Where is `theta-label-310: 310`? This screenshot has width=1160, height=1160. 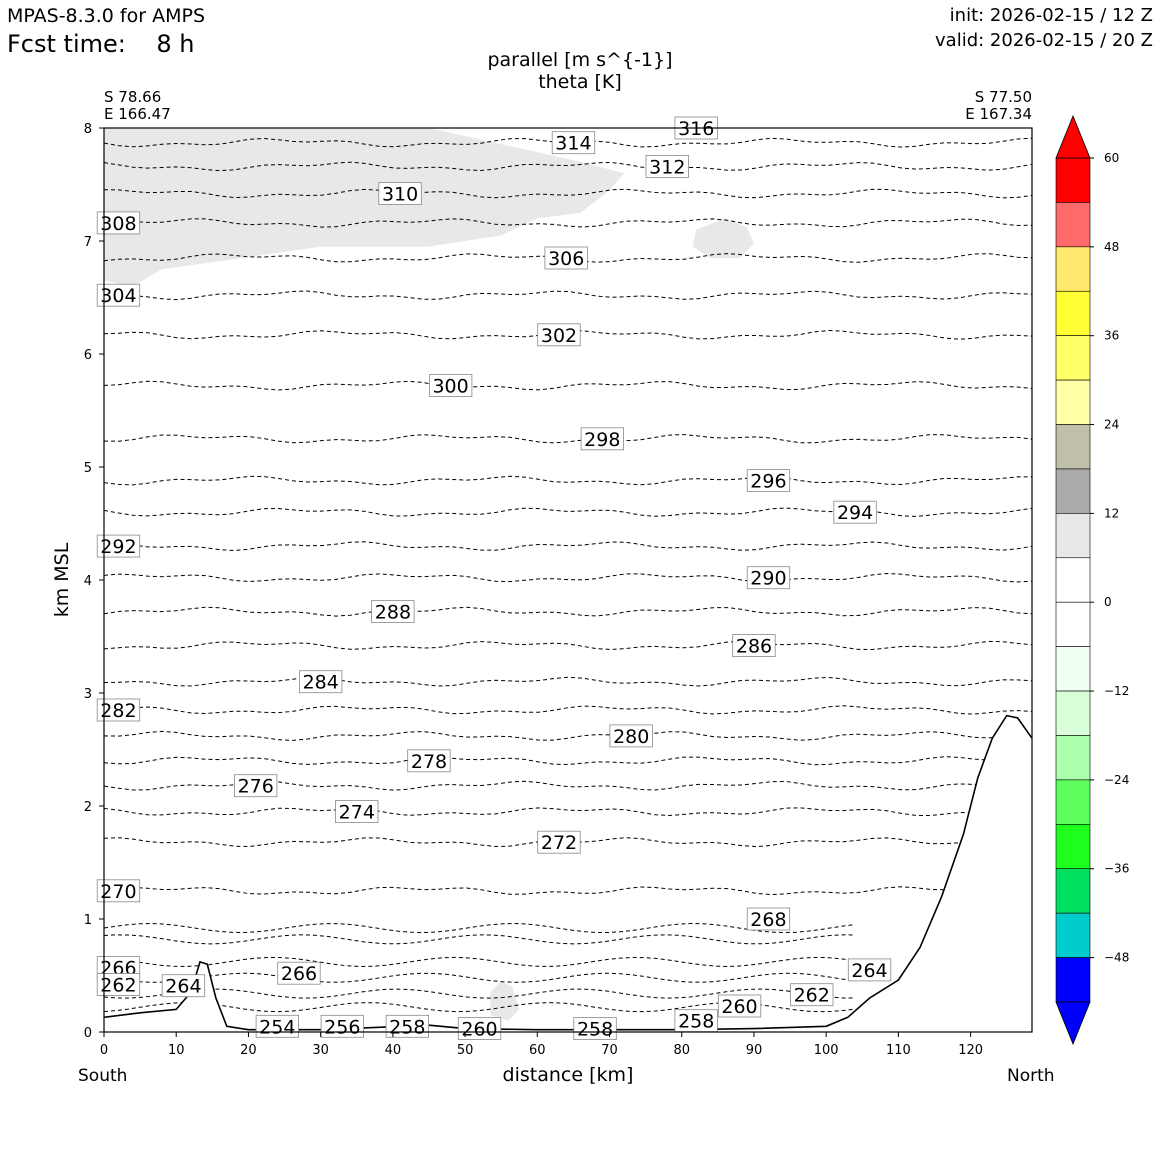 theta-label-310: 310 is located at coordinates (400, 195).